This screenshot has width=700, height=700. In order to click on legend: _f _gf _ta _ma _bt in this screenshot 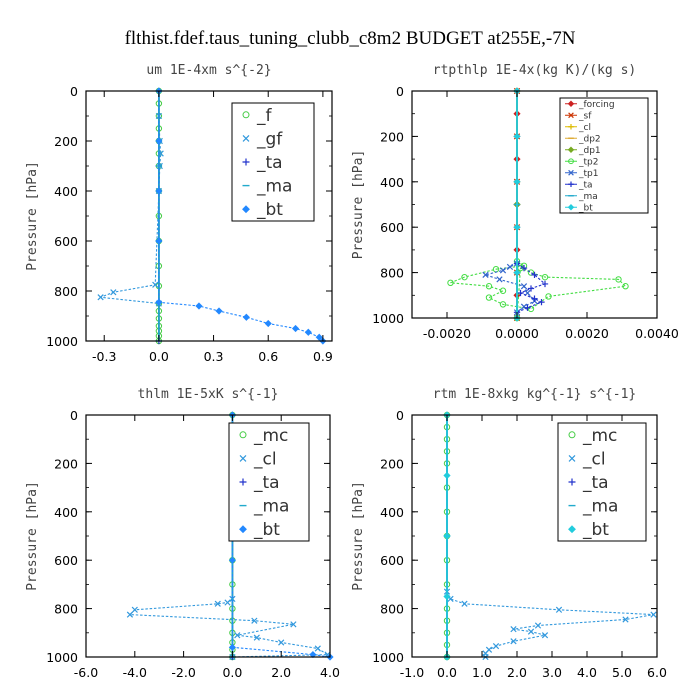, I will do `click(273, 162)`.